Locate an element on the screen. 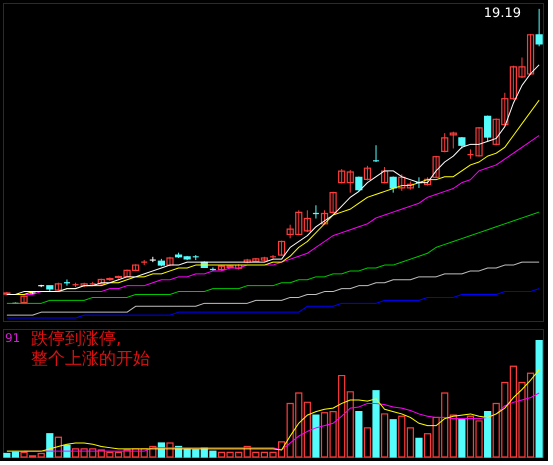 Image resolution: width=553 pixels, height=465 pixels. annotation: 91 is located at coordinates (12, 338).